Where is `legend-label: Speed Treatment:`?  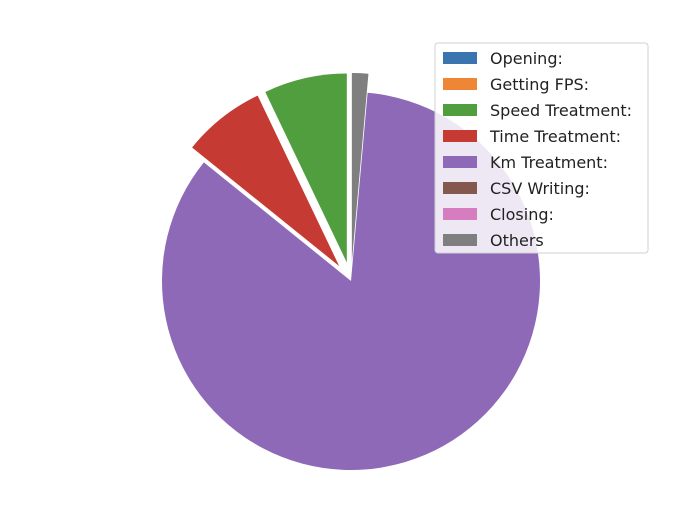 legend-label: Speed Treatment: is located at coordinates (561, 110).